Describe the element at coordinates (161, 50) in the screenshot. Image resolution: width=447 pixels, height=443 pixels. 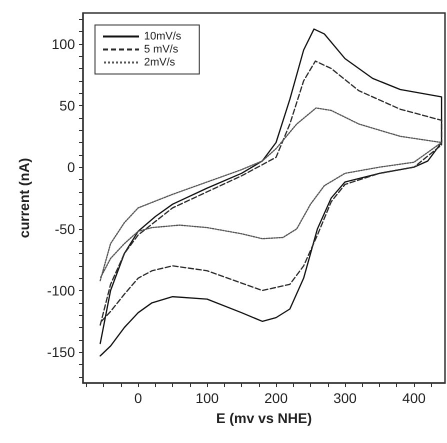
I see `legend-label: 5 mV/s` at that location.